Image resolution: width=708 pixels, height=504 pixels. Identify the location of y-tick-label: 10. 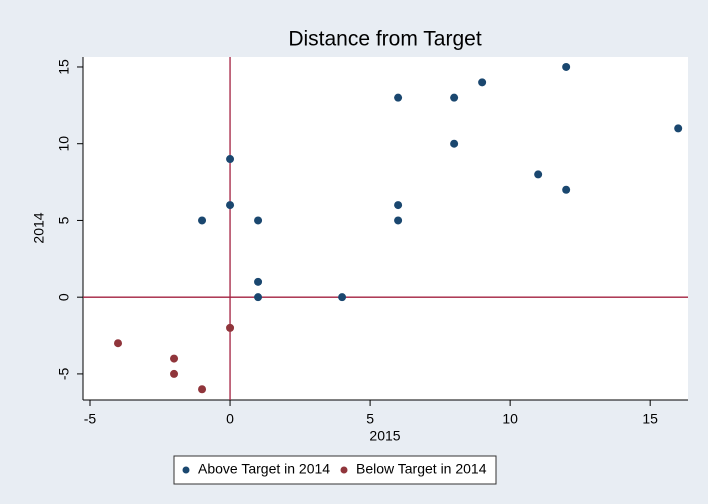
(64, 144).